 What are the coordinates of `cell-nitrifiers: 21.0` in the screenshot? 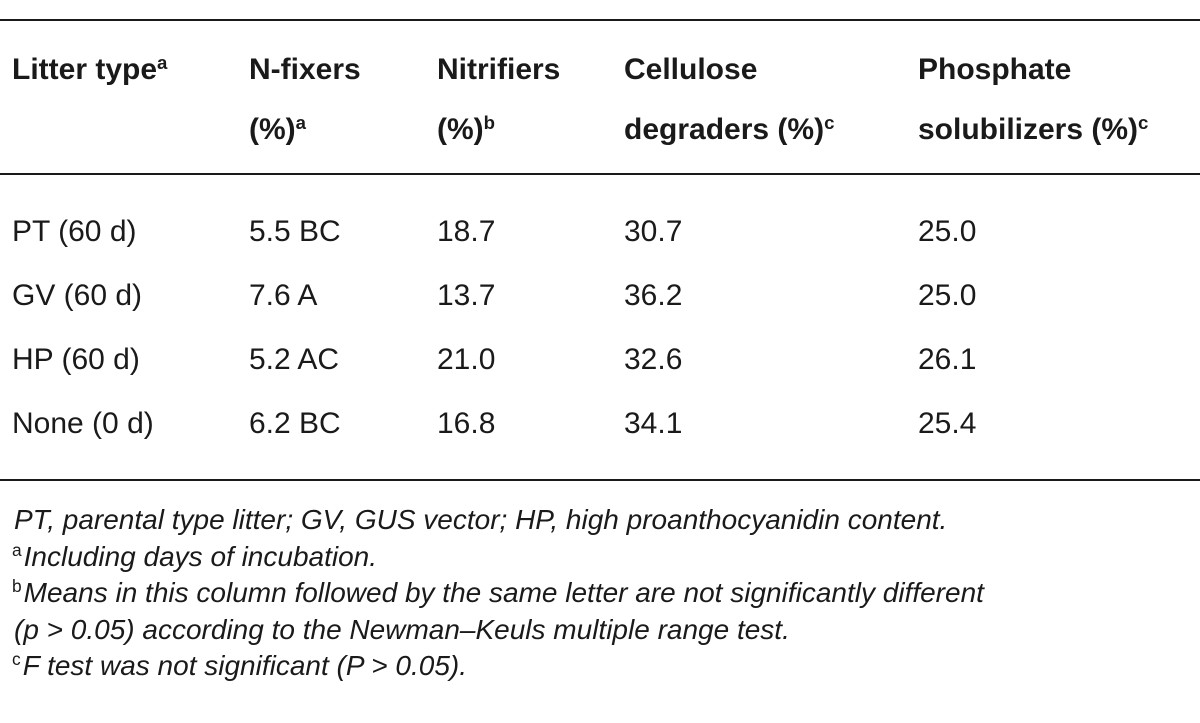 It's located at (466, 359).